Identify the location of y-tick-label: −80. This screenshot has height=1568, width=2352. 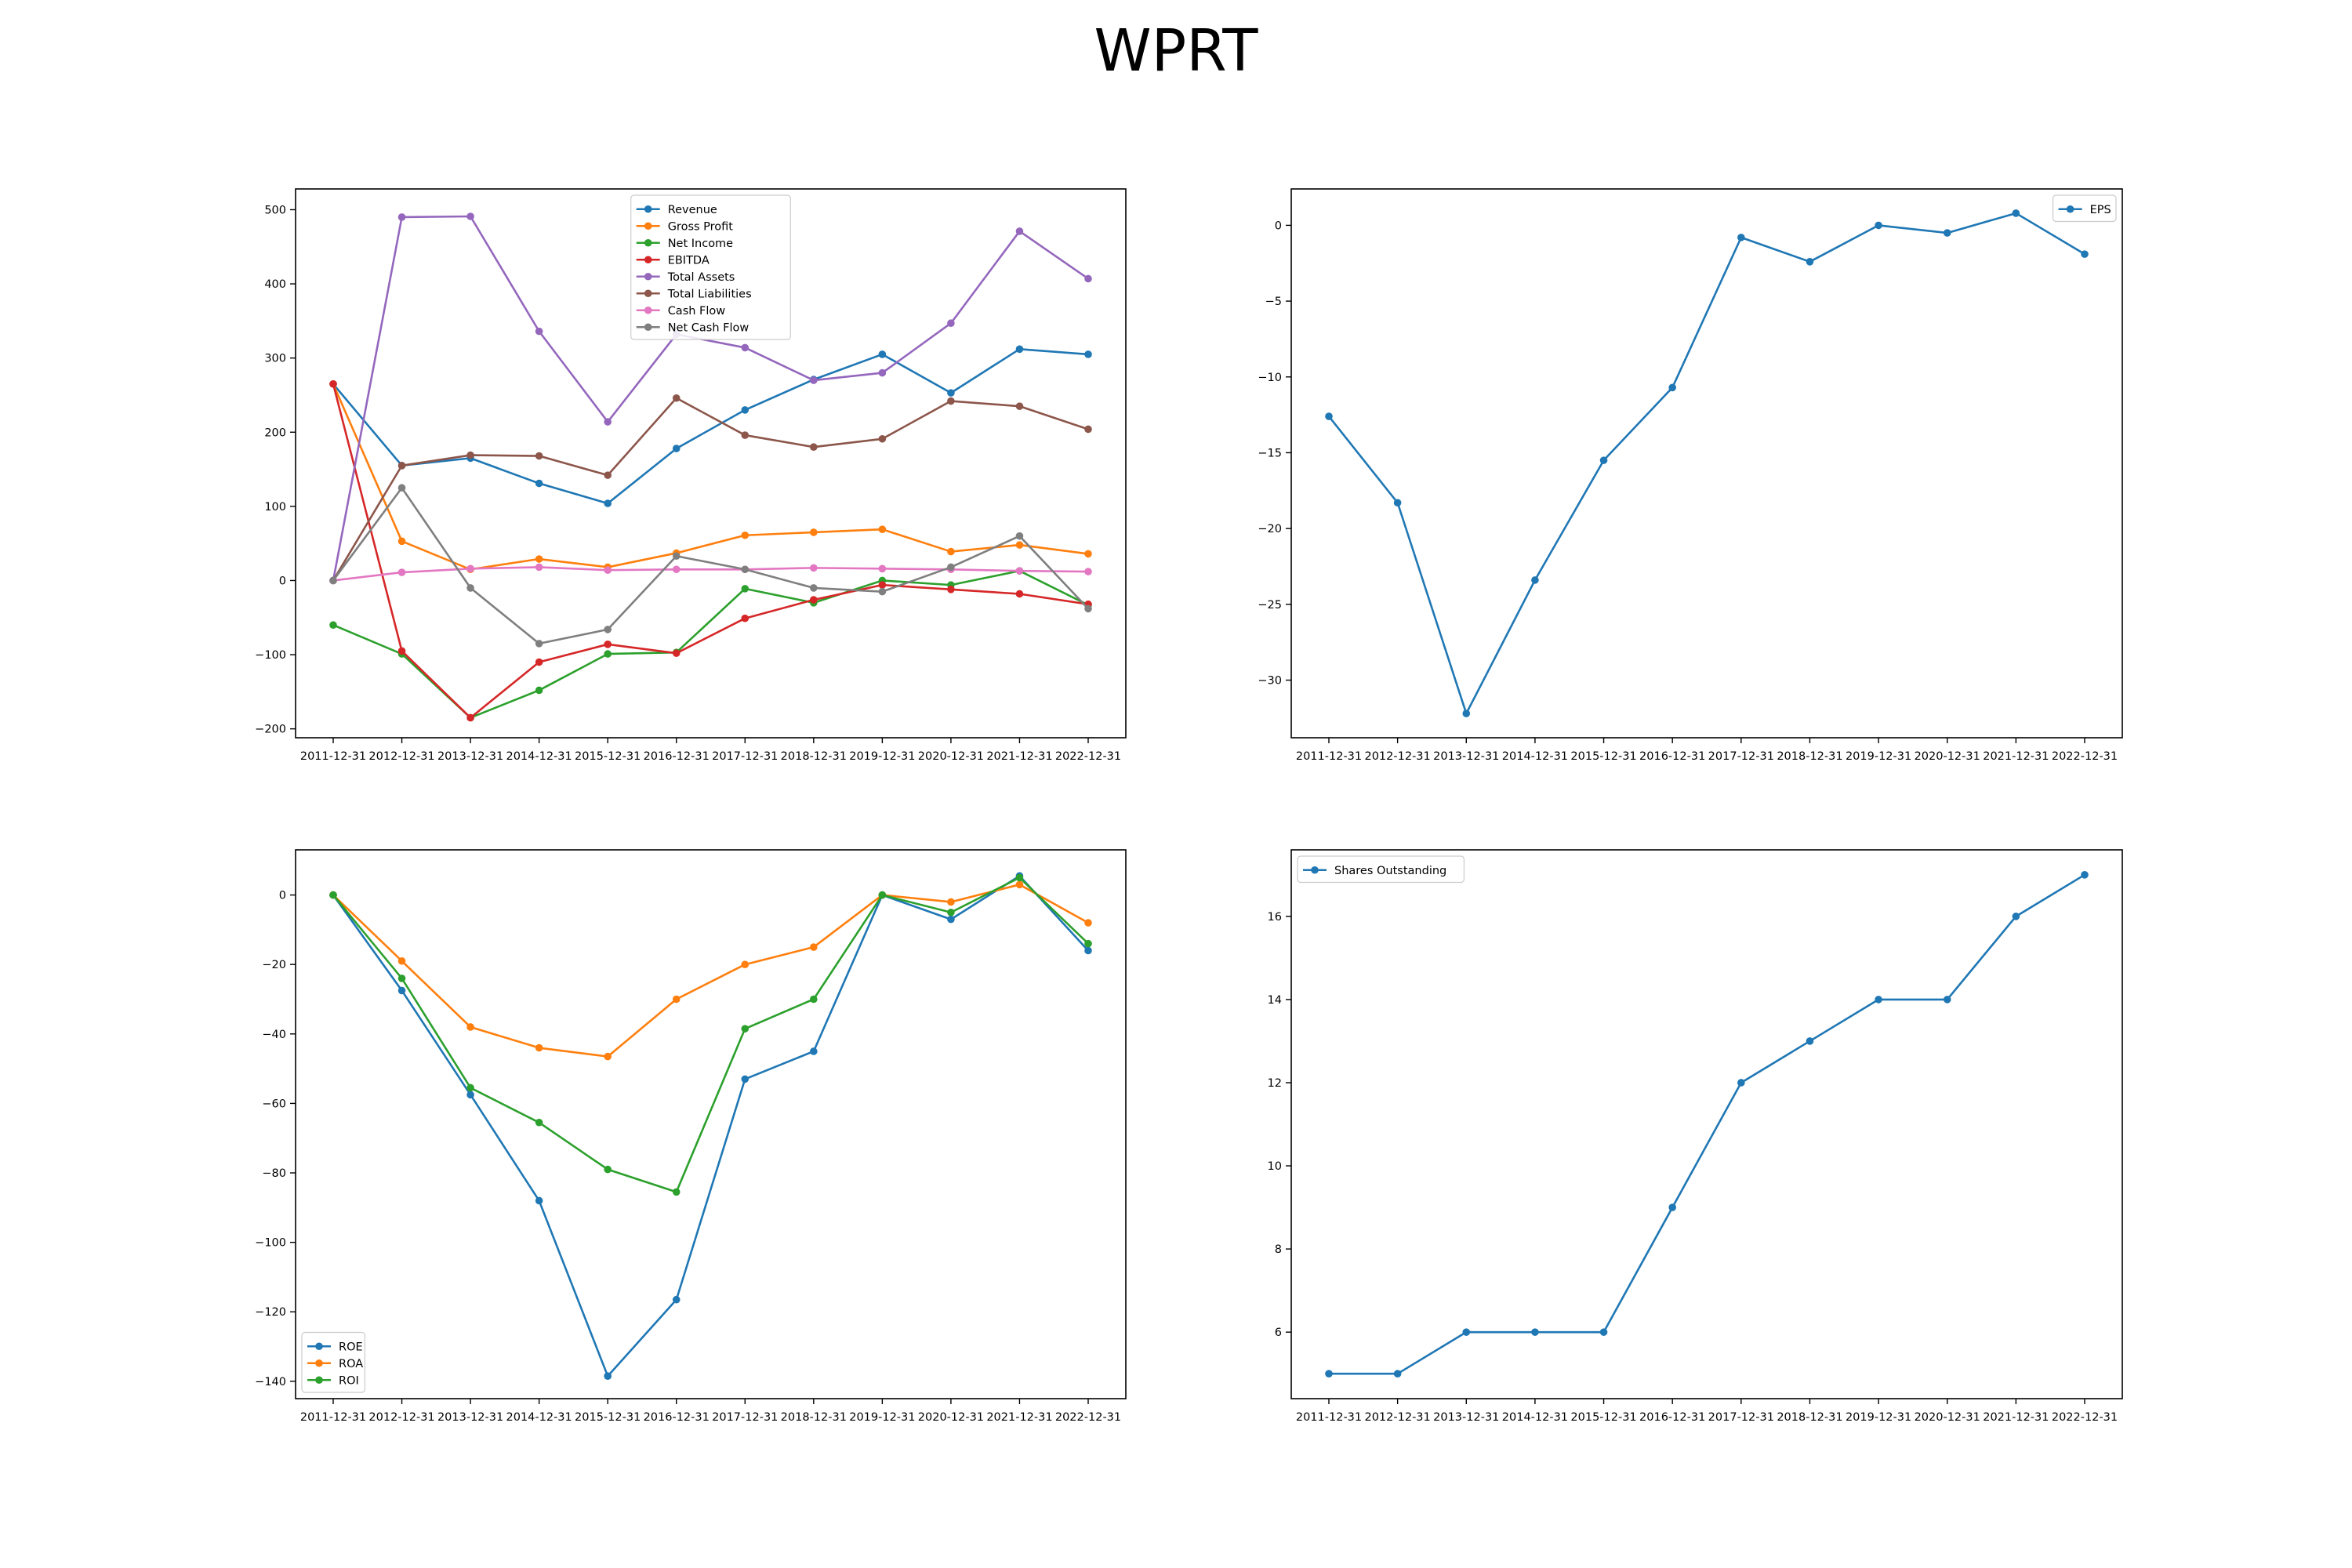
(274, 1173).